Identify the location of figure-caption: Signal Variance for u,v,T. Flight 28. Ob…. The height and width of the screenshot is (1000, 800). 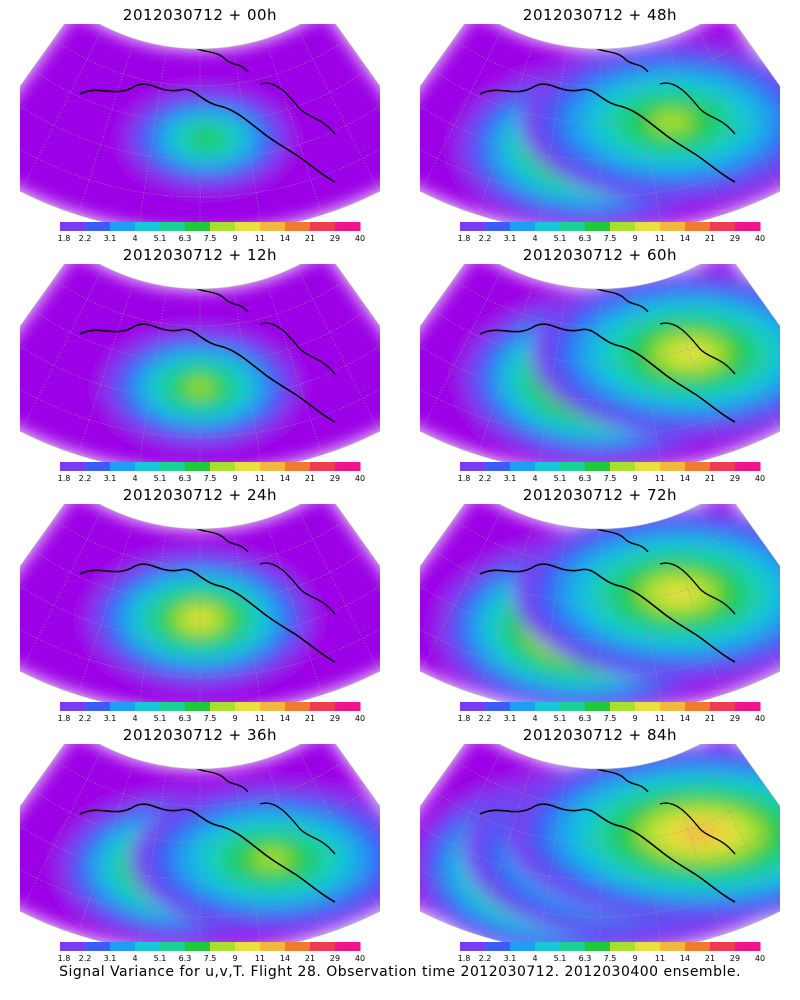
(400, 972).